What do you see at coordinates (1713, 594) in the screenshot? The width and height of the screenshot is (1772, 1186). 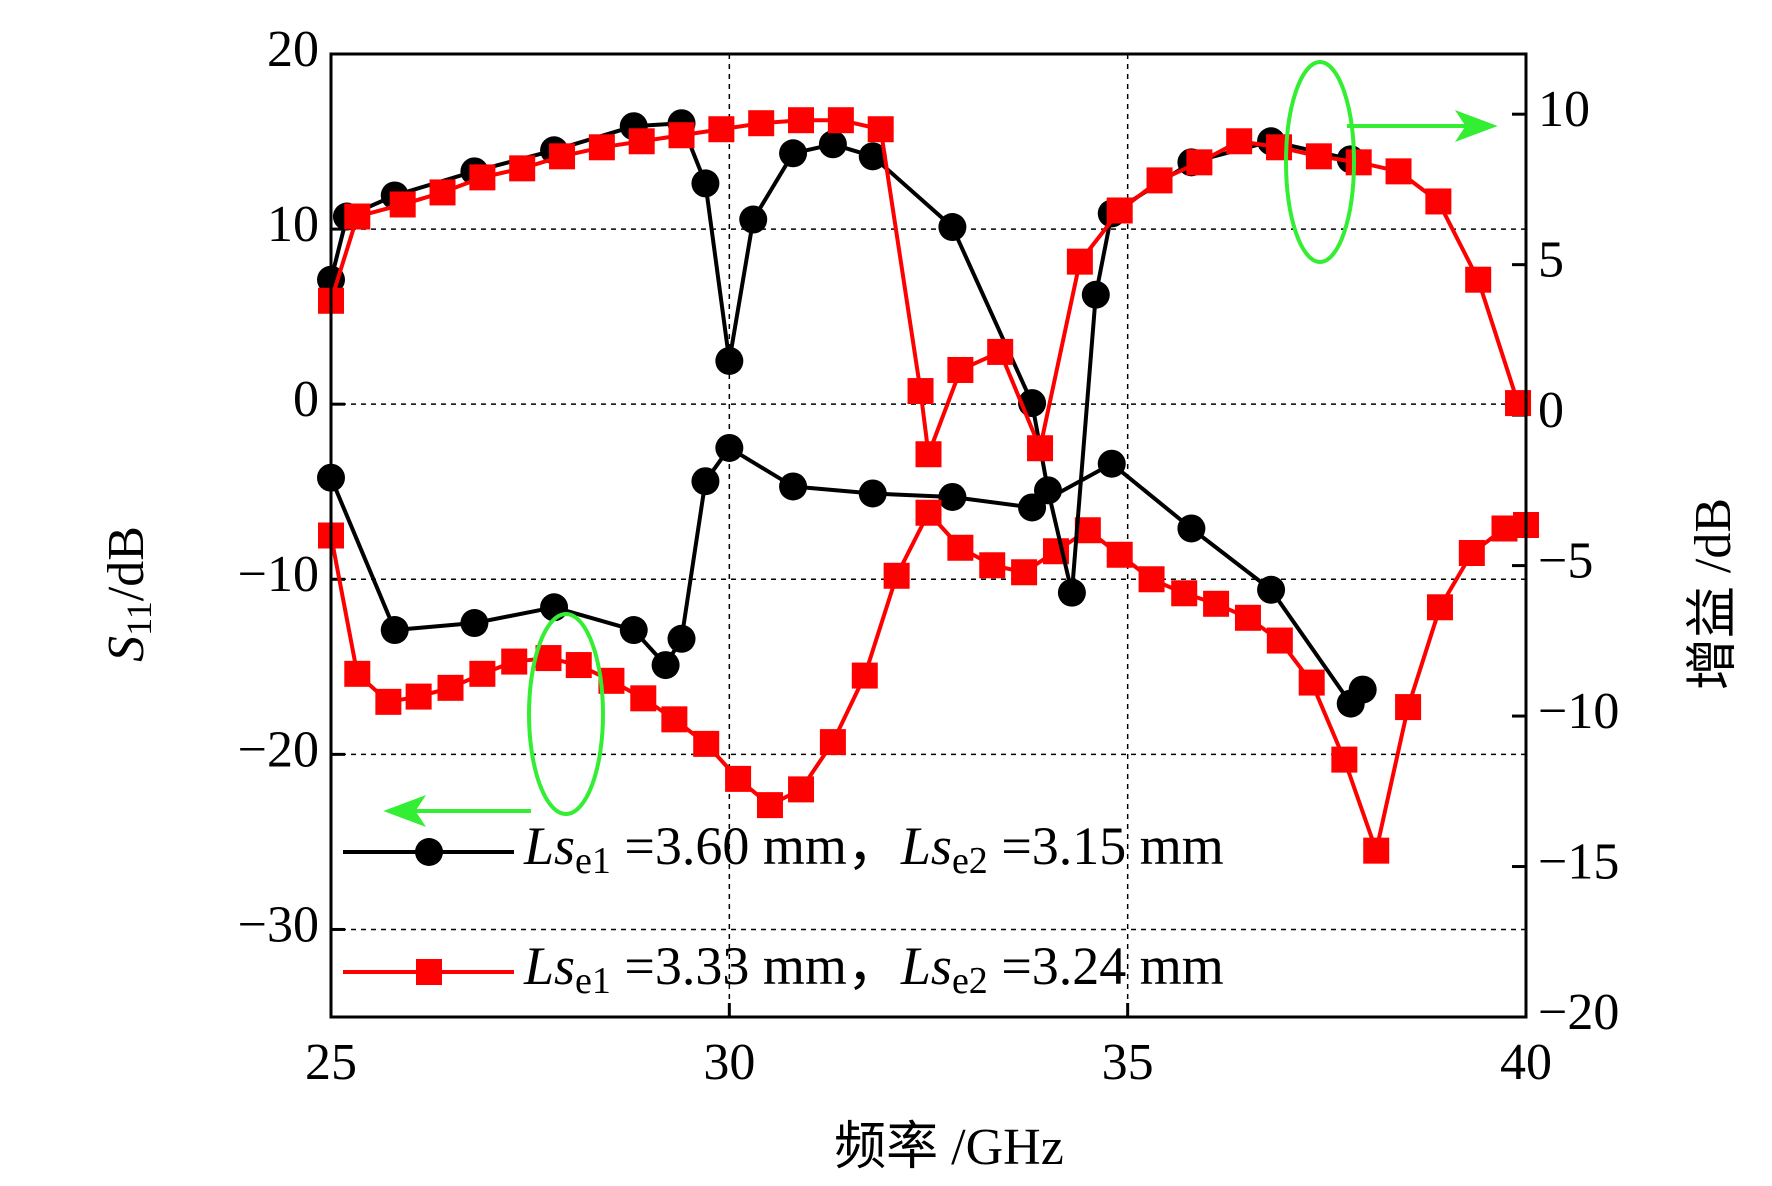 I see `y2-axis-label: 增益 /dB` at bounding box center [1713, 594].